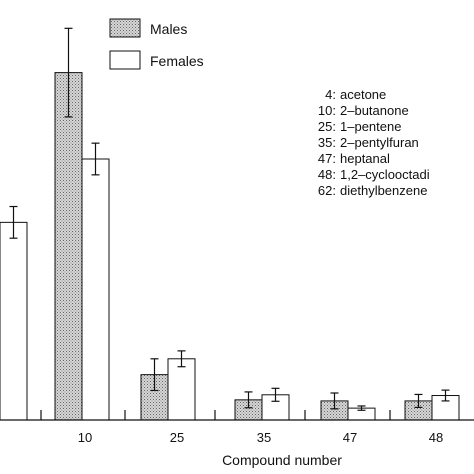 Image resolution: width=474 pixels, height=474 pixels. Describe the element at coordinates (156, 44) in the screenshot. I see `legend: Males Females` at that location.